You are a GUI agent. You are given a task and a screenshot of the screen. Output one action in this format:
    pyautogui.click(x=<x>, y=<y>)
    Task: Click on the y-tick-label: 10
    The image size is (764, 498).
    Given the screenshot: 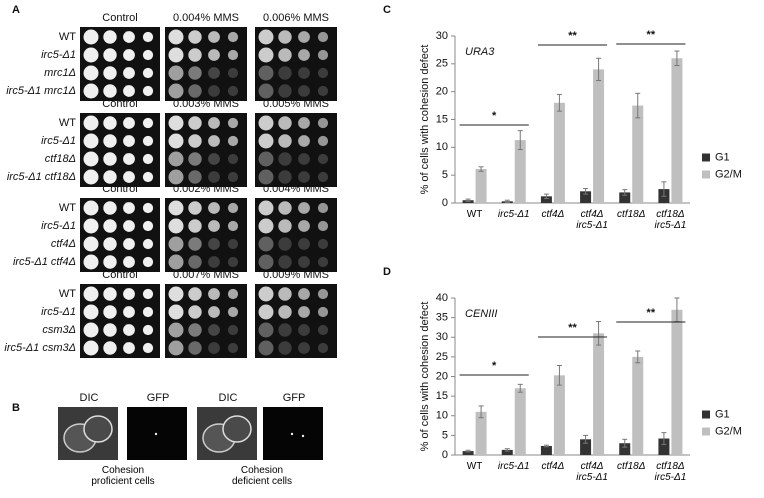 What is the action you would take?
    pyautogui.click(x=442, y=147)
    